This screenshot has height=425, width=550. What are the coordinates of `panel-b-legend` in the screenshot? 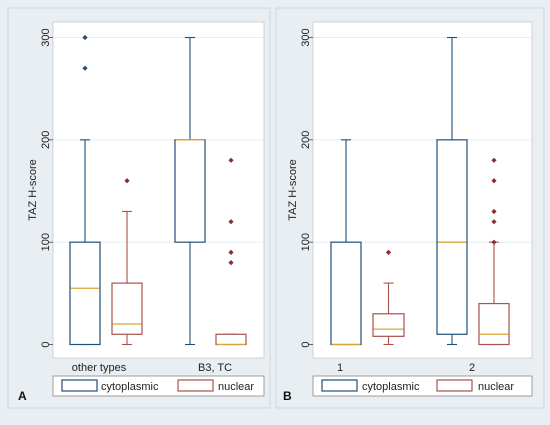 It's located at (422, 386).